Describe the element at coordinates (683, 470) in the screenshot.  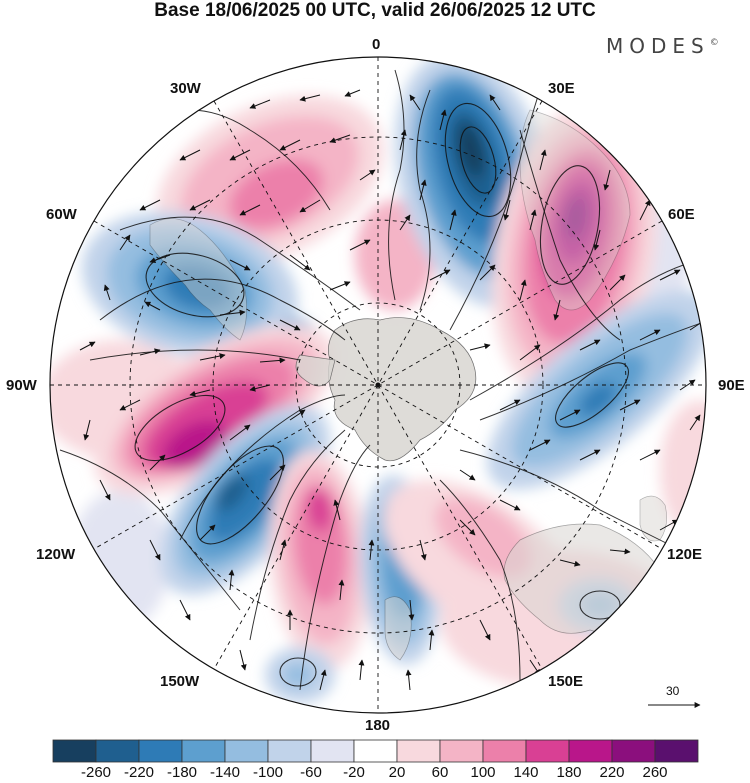
I see `anomaly-pos-background` at that location.